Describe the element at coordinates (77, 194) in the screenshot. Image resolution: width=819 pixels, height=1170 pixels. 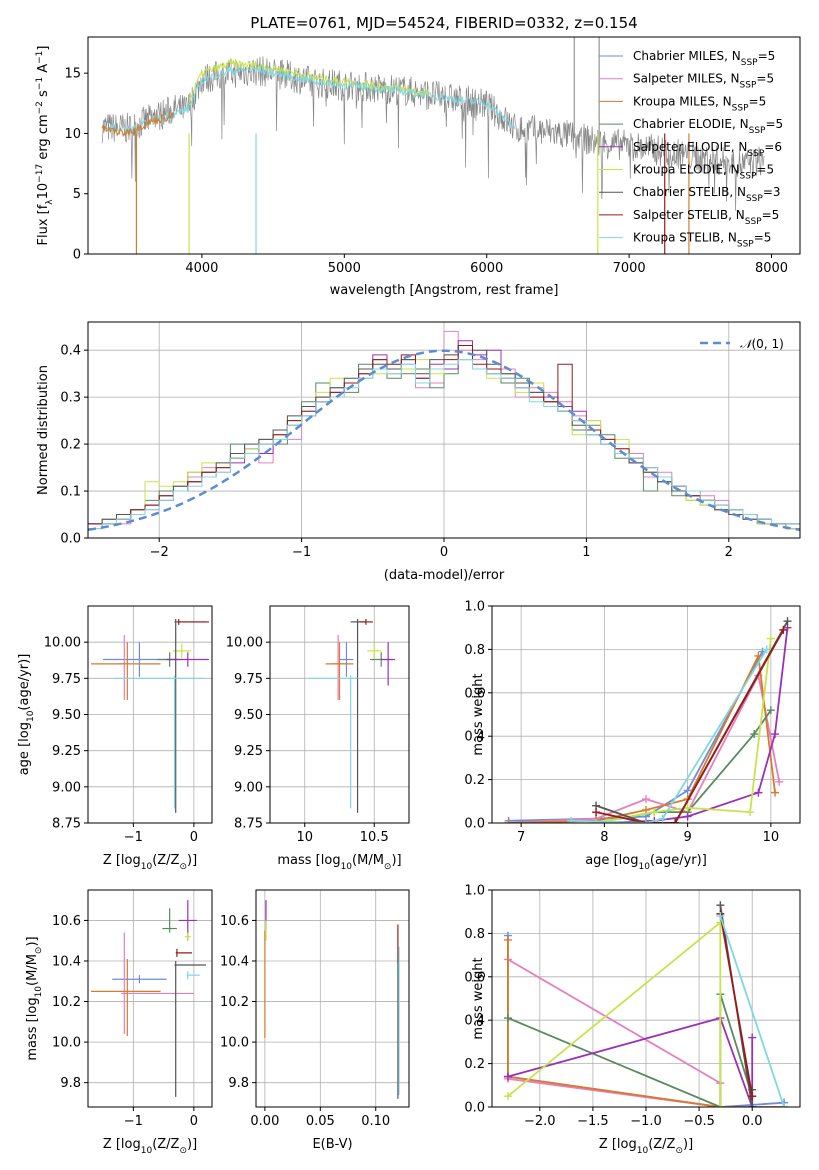
I see `y-tick-label: 5` at that location.